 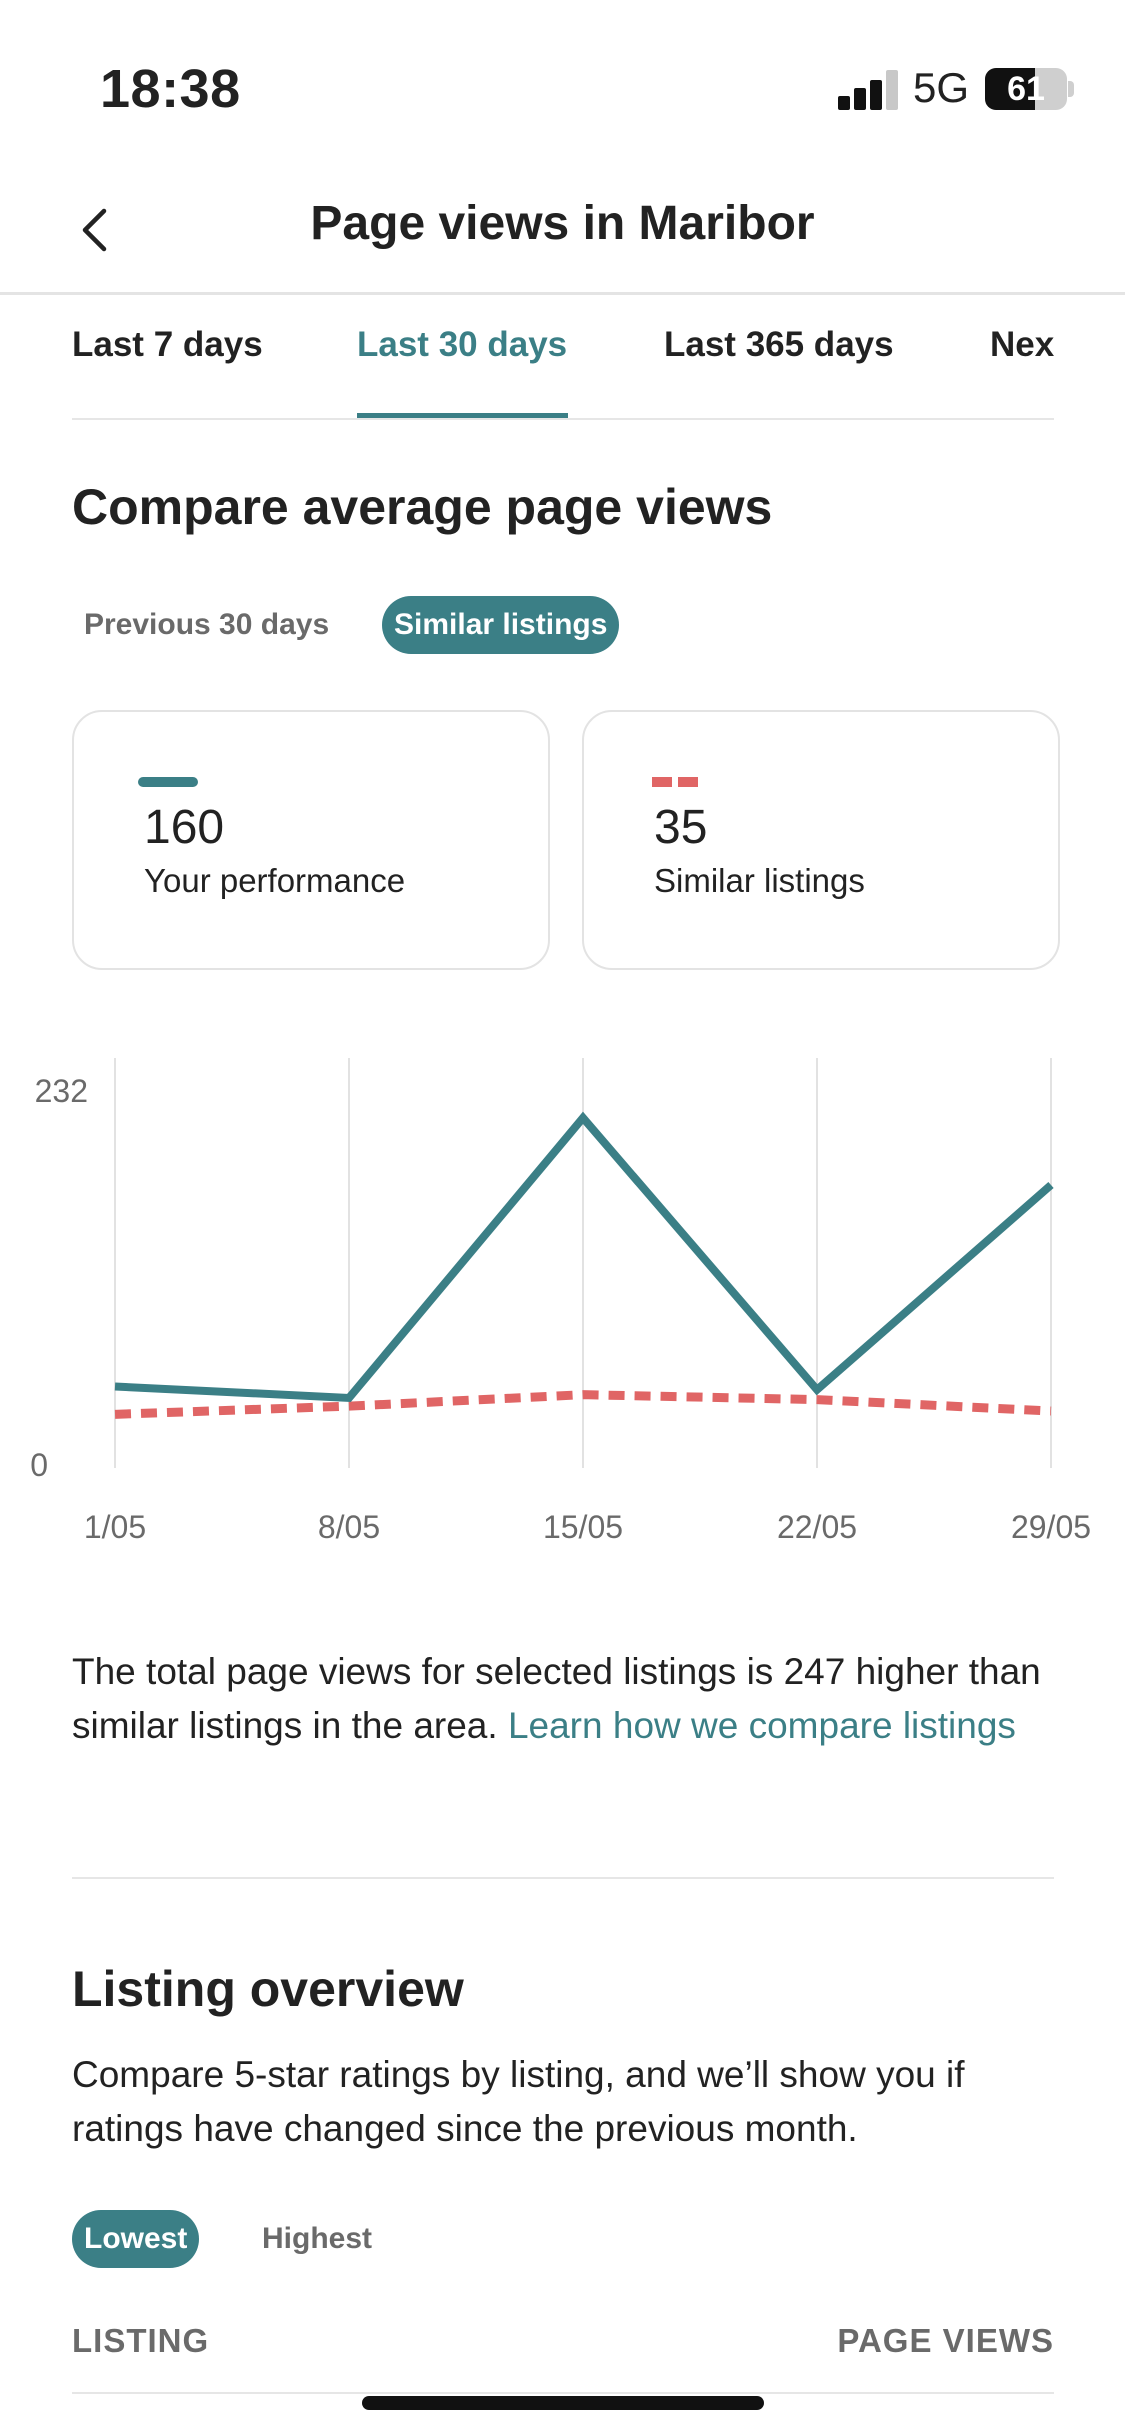 What do you see at coordinates (821, 840) in the screenshot?
I see `similar-listings-card: 35 Similar listings` at bounding box center [821, 840].